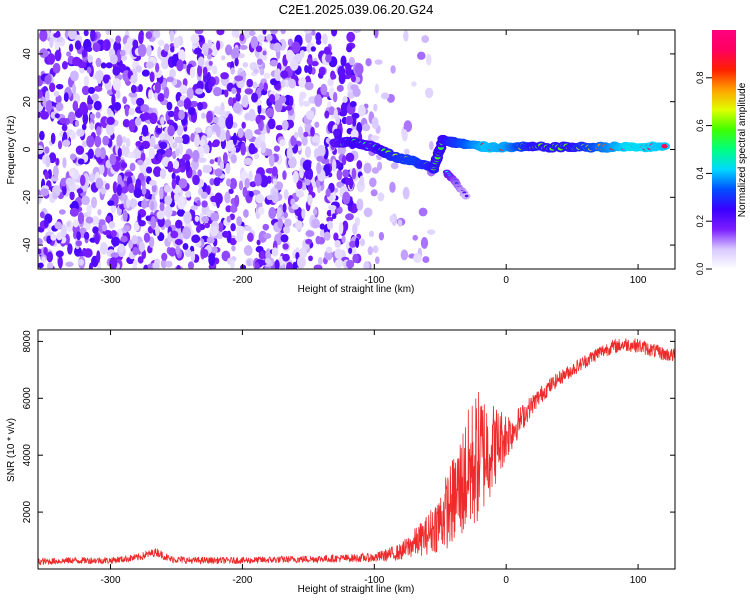 The width and height of the screenshot is (750, 600). What do you see at coordinates (27, 455) in the screenshot?
I see `snr-y-tick-label: 4000` at bounding box center [27, 455].